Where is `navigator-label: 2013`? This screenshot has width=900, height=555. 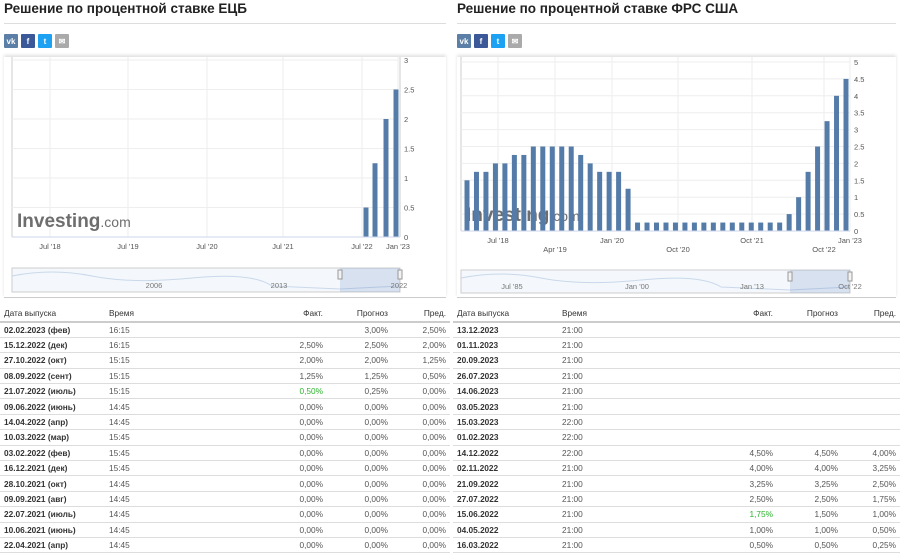
navigator-label: 2013 is located at coordinates (279, 285).